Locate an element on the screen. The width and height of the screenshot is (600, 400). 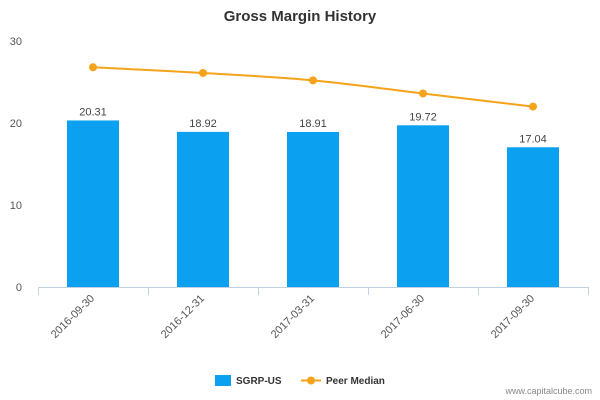
y-tick-label: 10 is located at coordinates (16, 206).